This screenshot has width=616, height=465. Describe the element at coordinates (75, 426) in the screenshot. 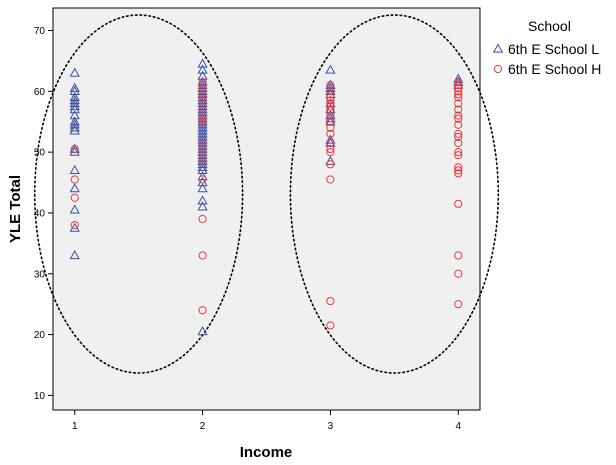

I see `x-tick-label: 1` at that location.